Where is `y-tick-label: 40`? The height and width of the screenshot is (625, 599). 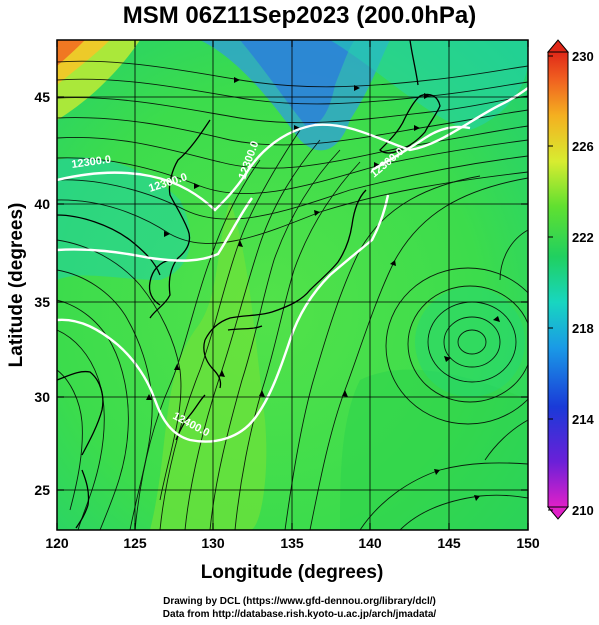 y-tick-label: 40 is located at coordinates (42, 204).